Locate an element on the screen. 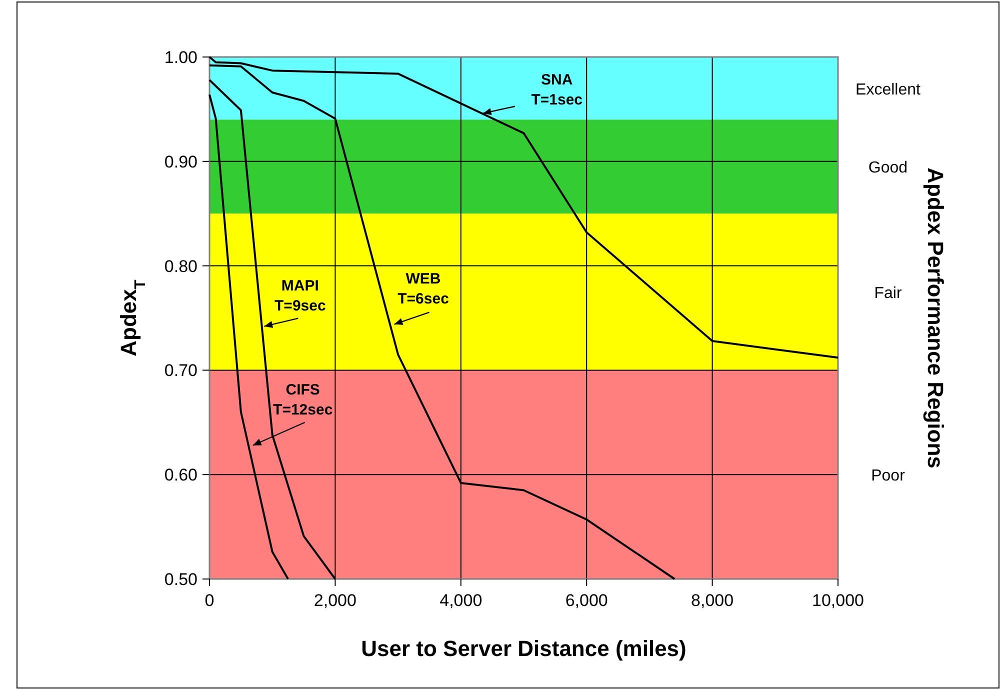 The width and height of the screenshot is (1000, 689). x-tick-label: 0 is located at coordinates (209, 600).